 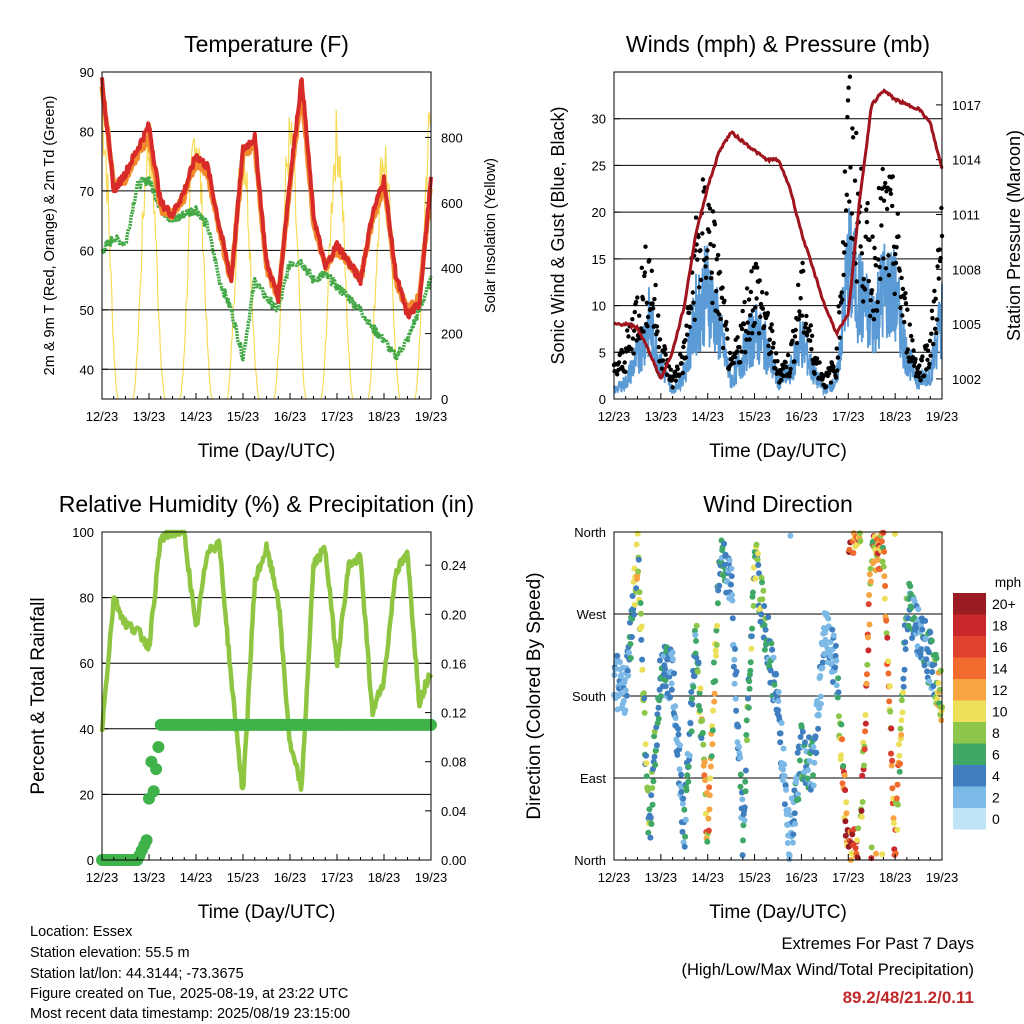 What do you see at coordinates (453, 565) in the screenshot?
I see `y2-tick-label: 0.24` at bounding box center [453, 565].